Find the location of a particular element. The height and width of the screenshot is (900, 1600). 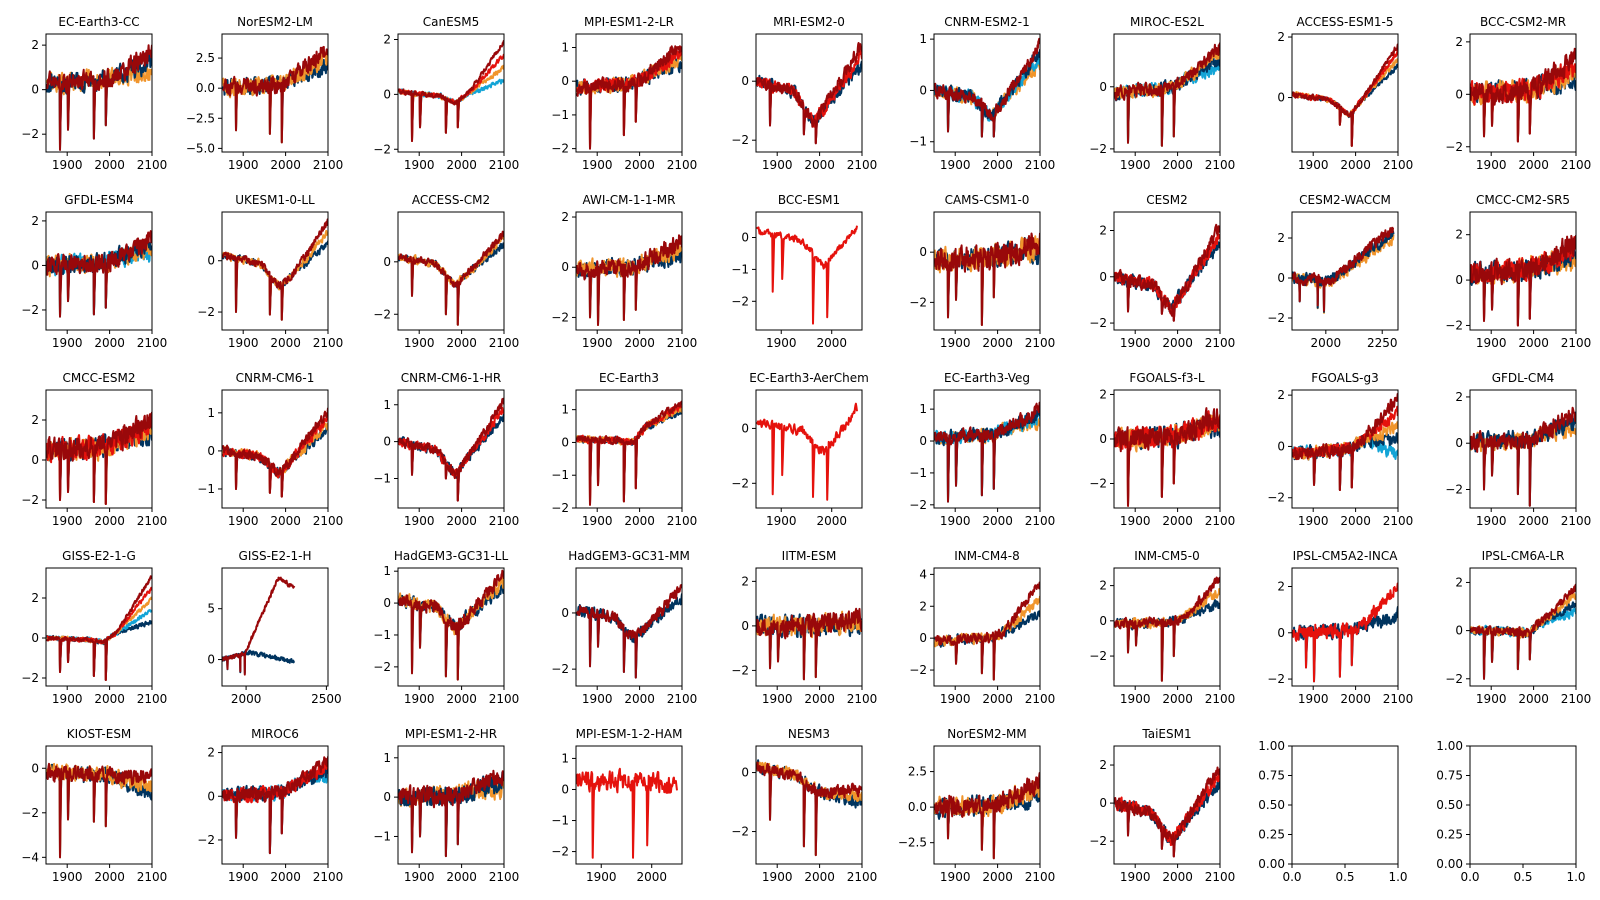

subplot: TaiESM1 1900 2000 2100 −2 0 2 is located at coordinates (1162, 805).